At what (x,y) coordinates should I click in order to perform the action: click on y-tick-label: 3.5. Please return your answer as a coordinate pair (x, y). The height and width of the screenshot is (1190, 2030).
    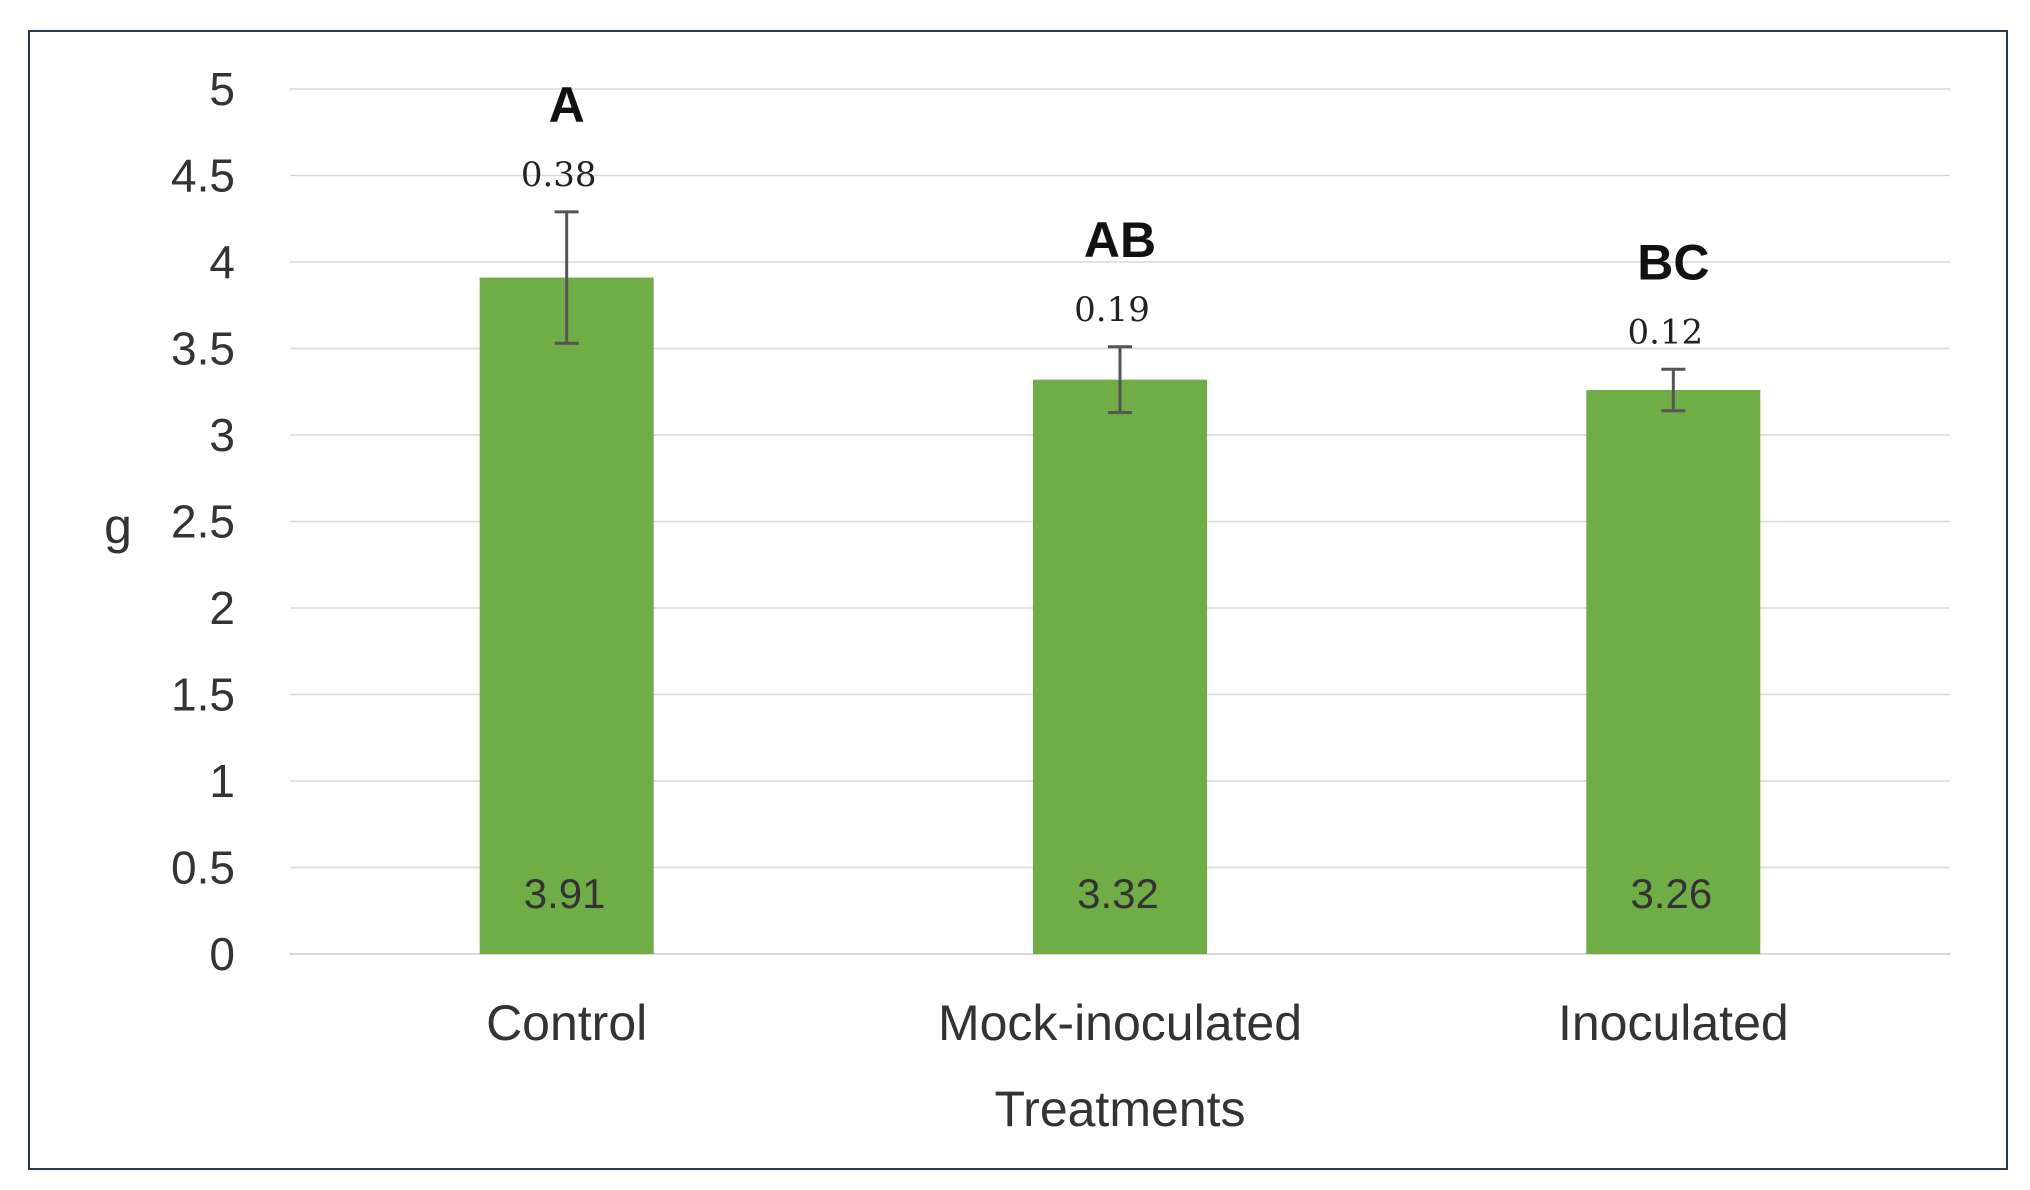
    Looking at the image, I should click on (203, 349).